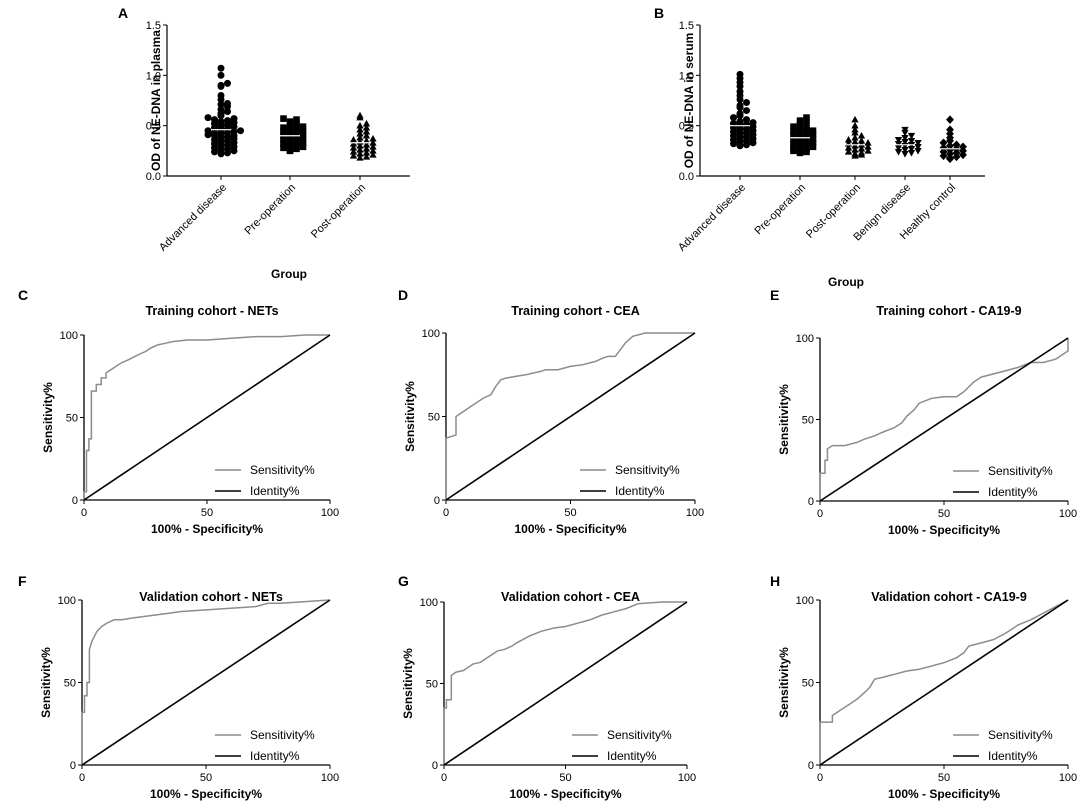  What do you see at coordinates (211, 597) in the screenshot?
I see `chart-title: Validation cohort - NETs` at bounding box center [211, 597].